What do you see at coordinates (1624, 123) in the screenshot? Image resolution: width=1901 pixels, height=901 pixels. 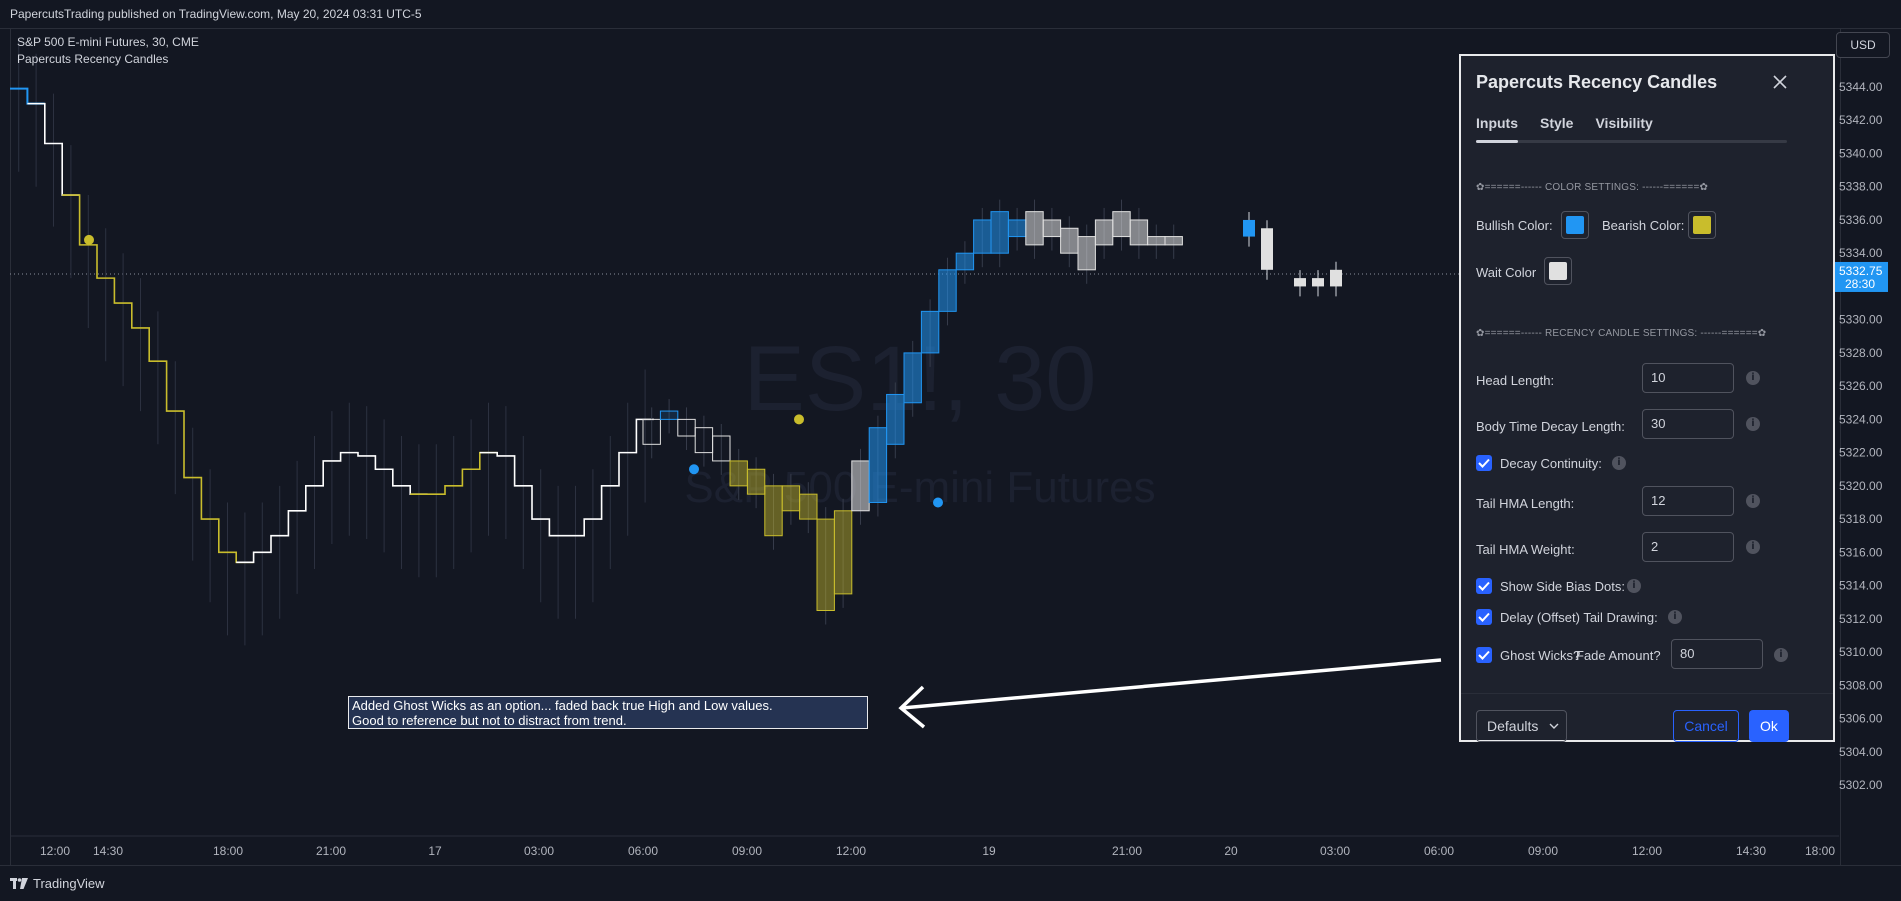 I see `tab-visibility: Visibility` at bounding box center [1624, 123].